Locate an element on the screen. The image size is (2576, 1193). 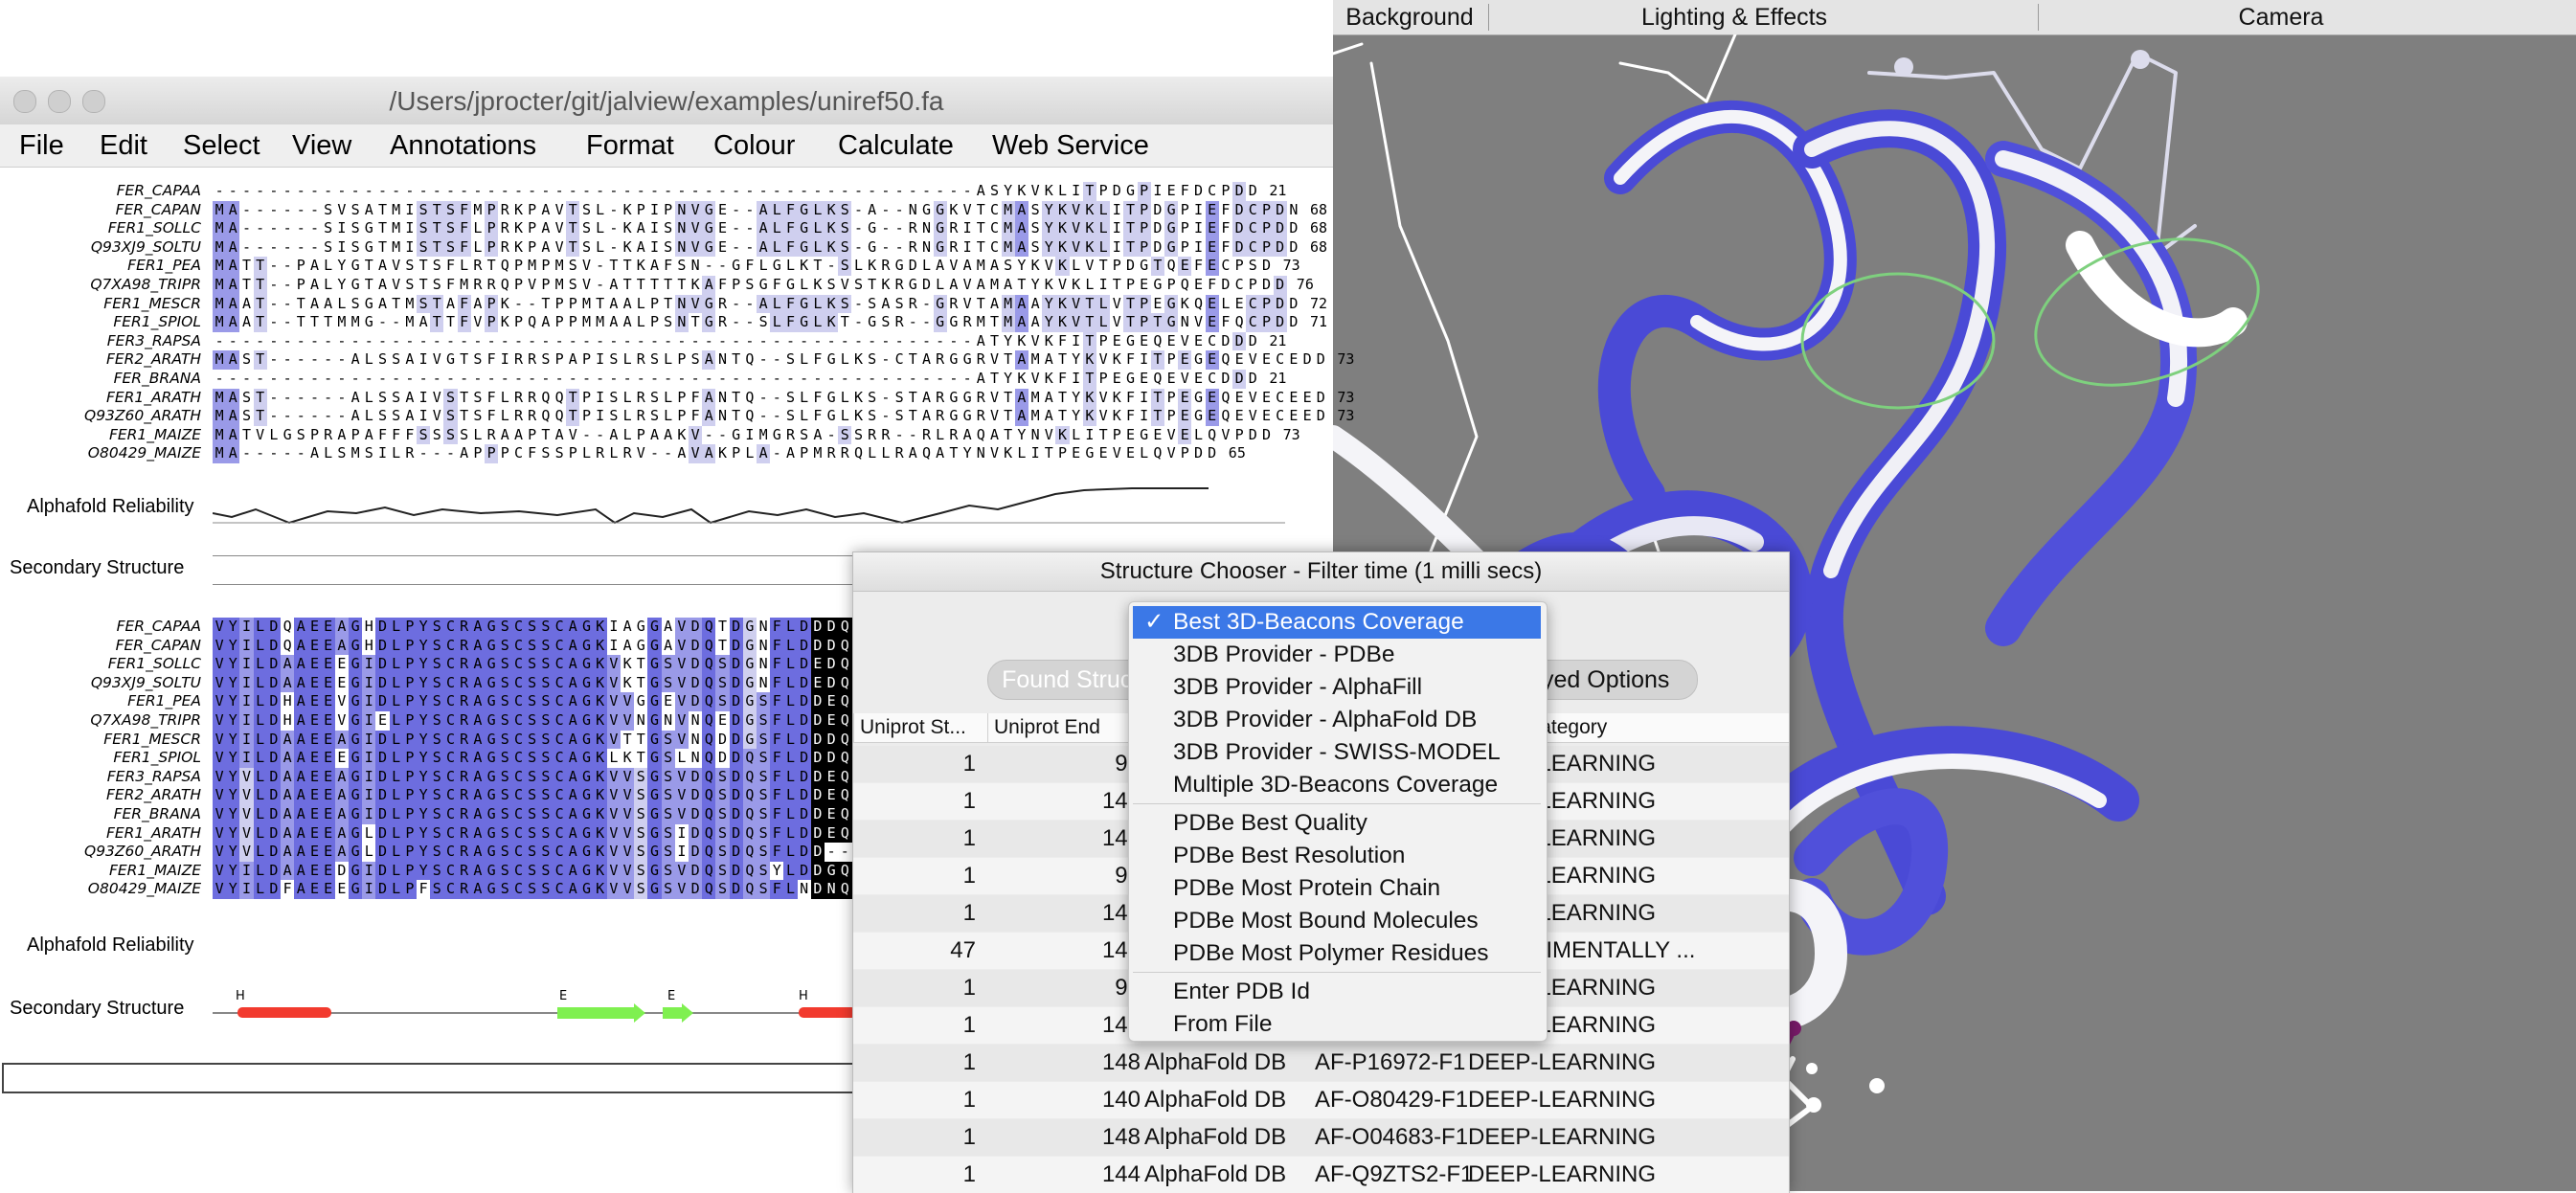
tab-camera: Camera is located at coordinates (2281, 17).